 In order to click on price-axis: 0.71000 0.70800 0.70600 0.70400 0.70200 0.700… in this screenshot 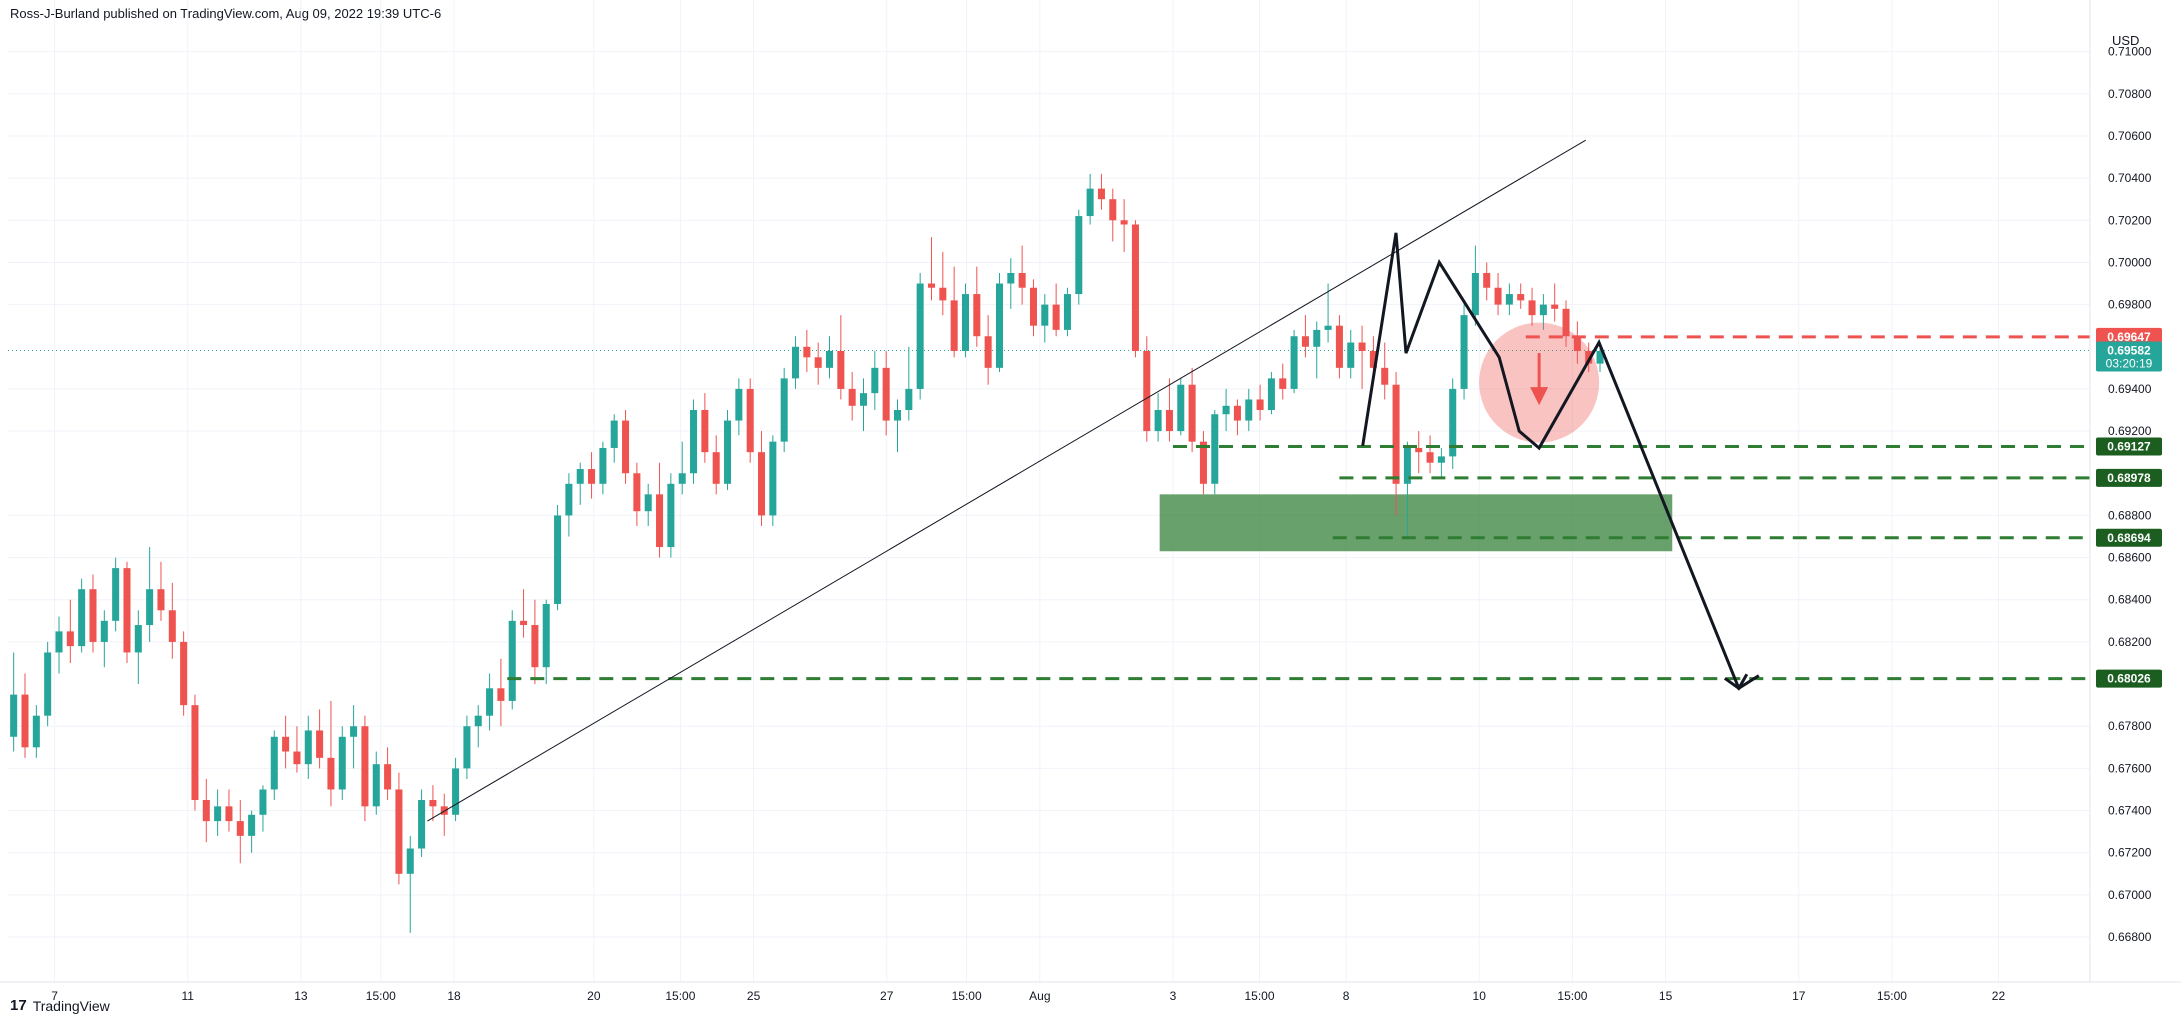, I will do `click(2130, 494)`.